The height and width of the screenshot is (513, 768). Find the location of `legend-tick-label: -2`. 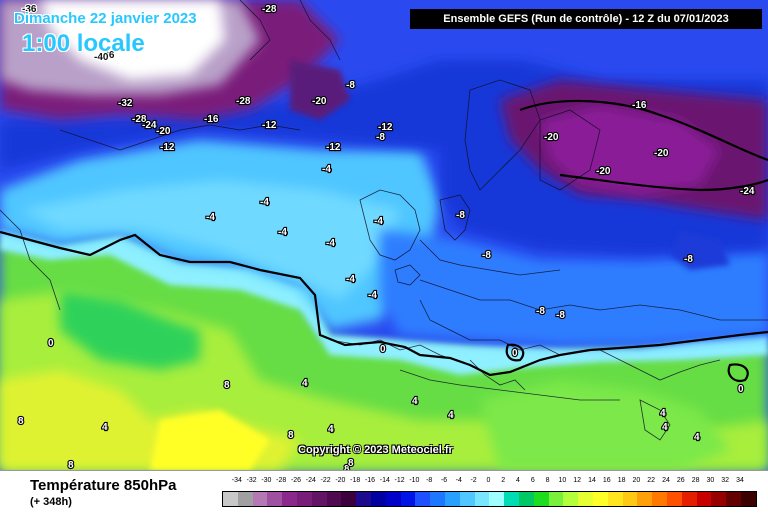

legend-tick-label: -2 is located at coordinates (473, 480).